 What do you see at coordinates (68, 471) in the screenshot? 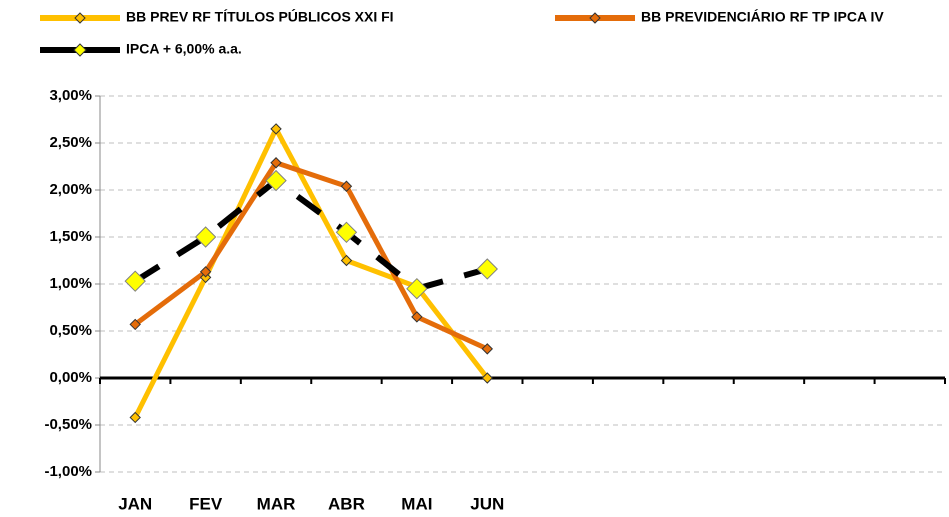
I see `y-tick-label: -1,00%` at bounding box center [68, 471].